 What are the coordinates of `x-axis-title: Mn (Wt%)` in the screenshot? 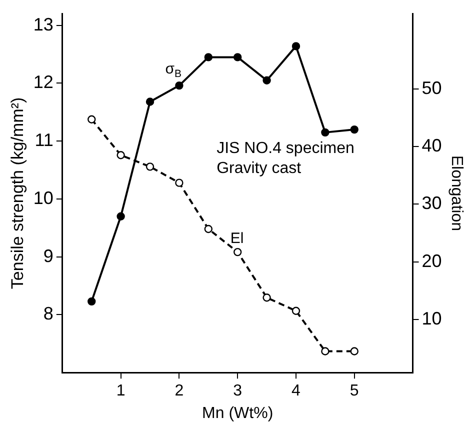 It's located at (238, 413).